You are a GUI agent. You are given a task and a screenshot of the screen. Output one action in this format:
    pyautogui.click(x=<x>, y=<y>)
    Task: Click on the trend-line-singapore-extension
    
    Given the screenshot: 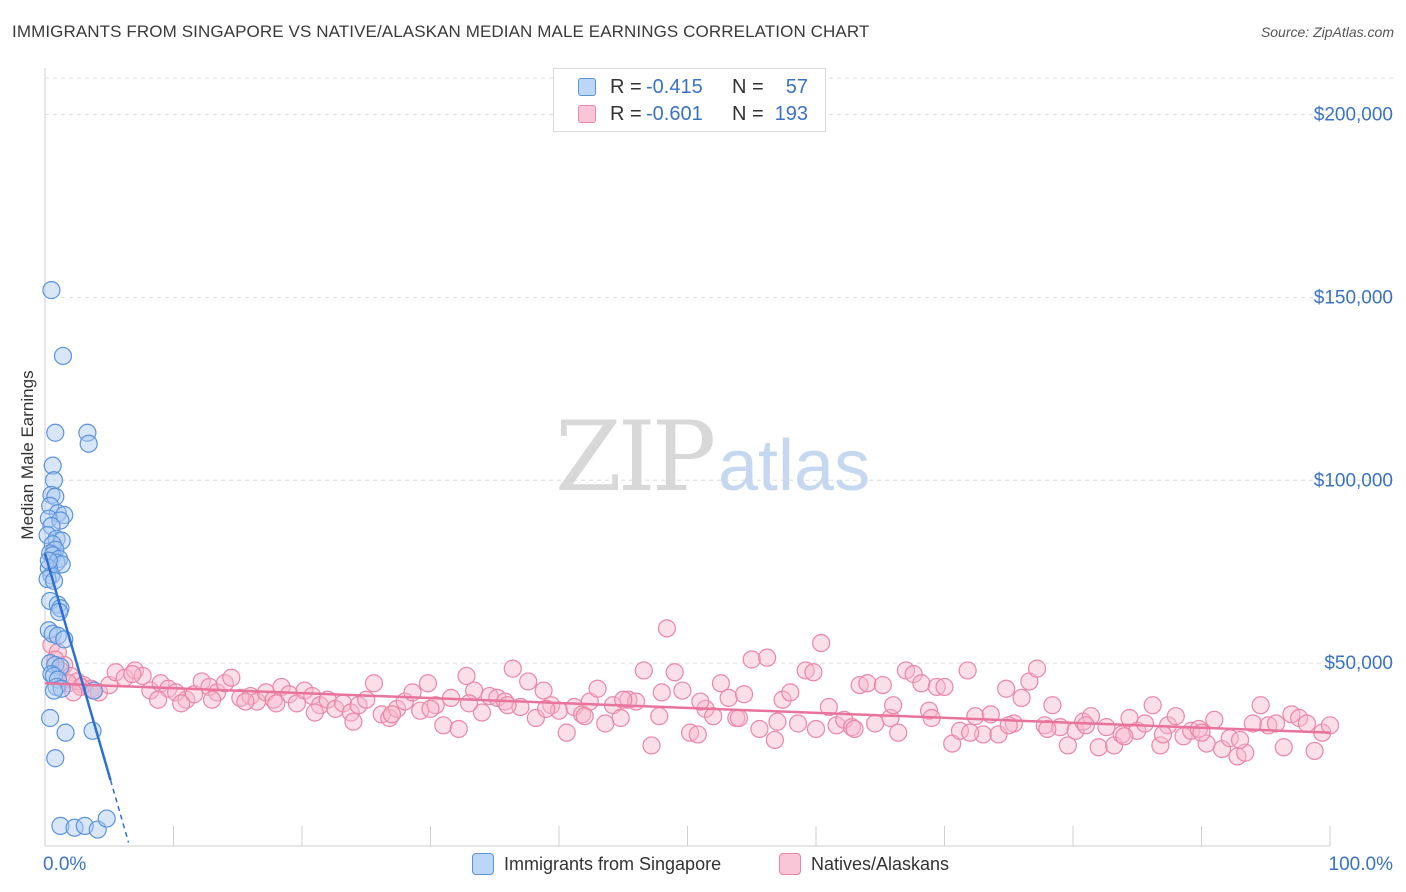 What is the action you would take?
    pyautogui.click(x=119, y=811)
    